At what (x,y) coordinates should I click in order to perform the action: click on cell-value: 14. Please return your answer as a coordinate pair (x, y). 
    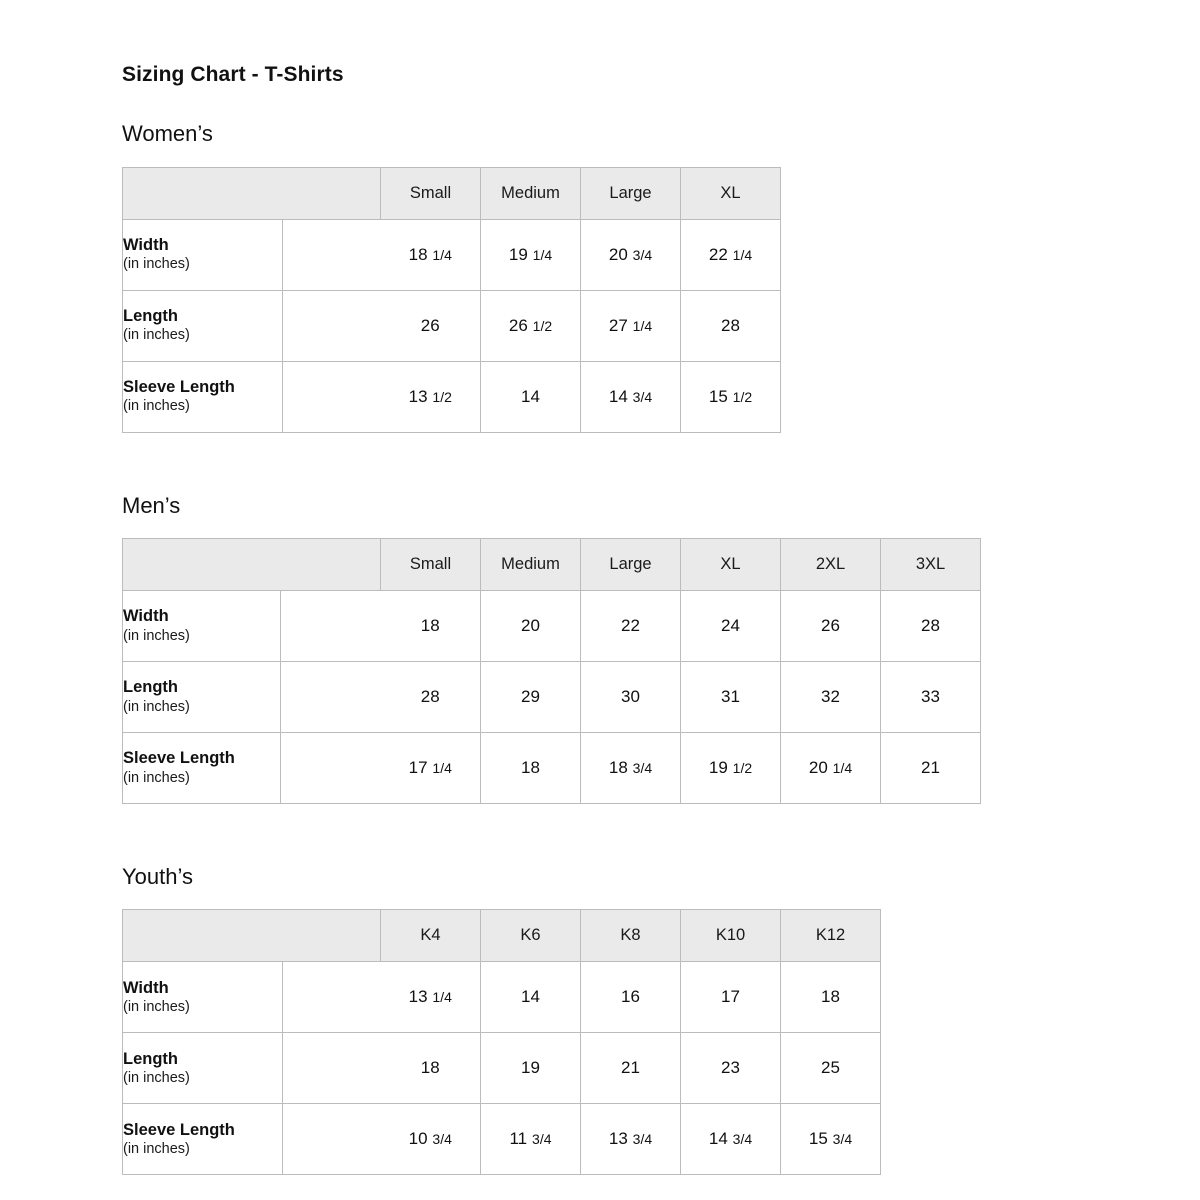
    Looking at the image, I should click on (530, 997).